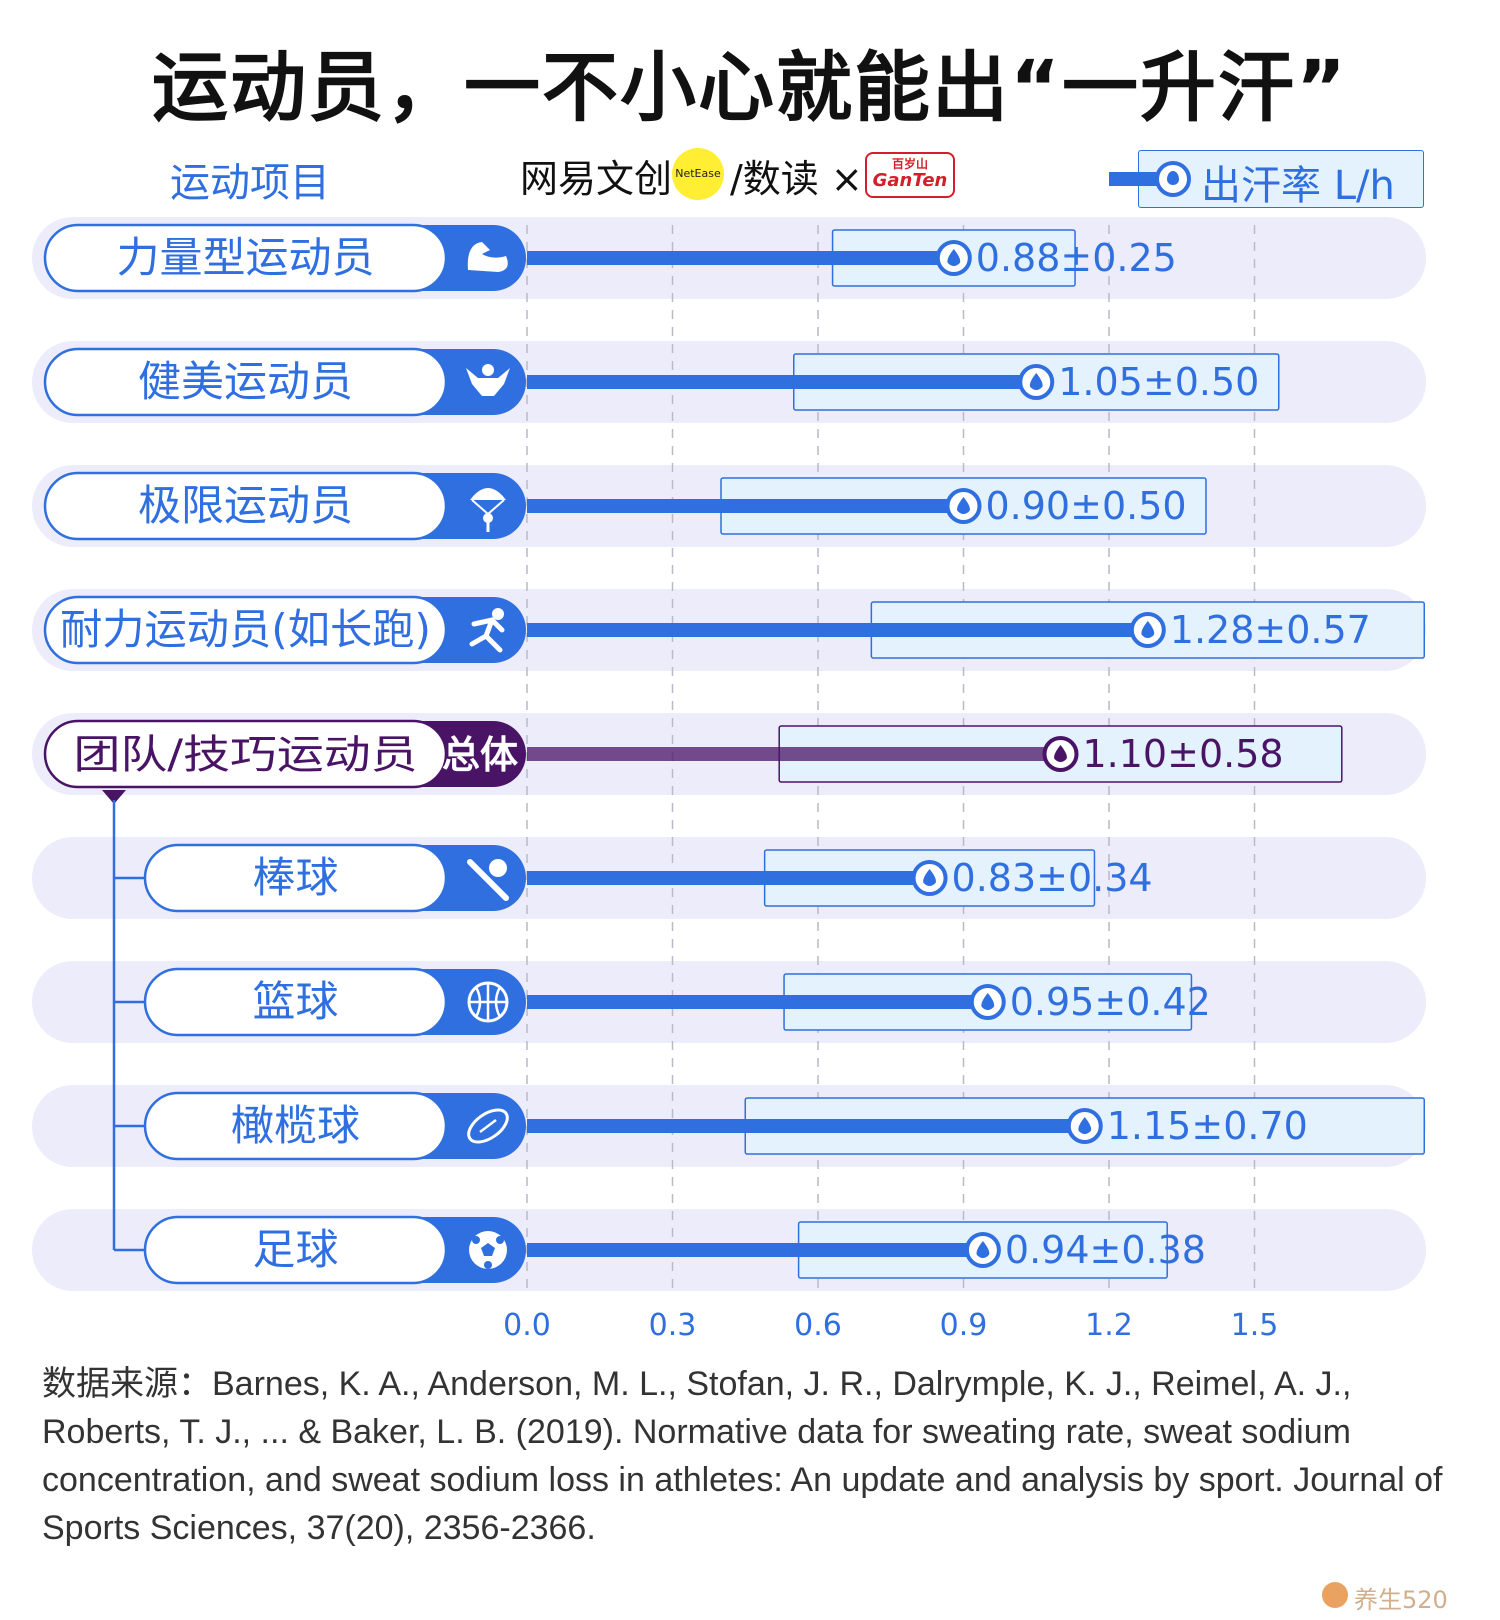 This screenshot has height=1620, width=1500. What do you see at coordinates (1158, 382) in the screenshot?
I see `value-label: 1.05±0.50` at bounding box center [1158, 382].